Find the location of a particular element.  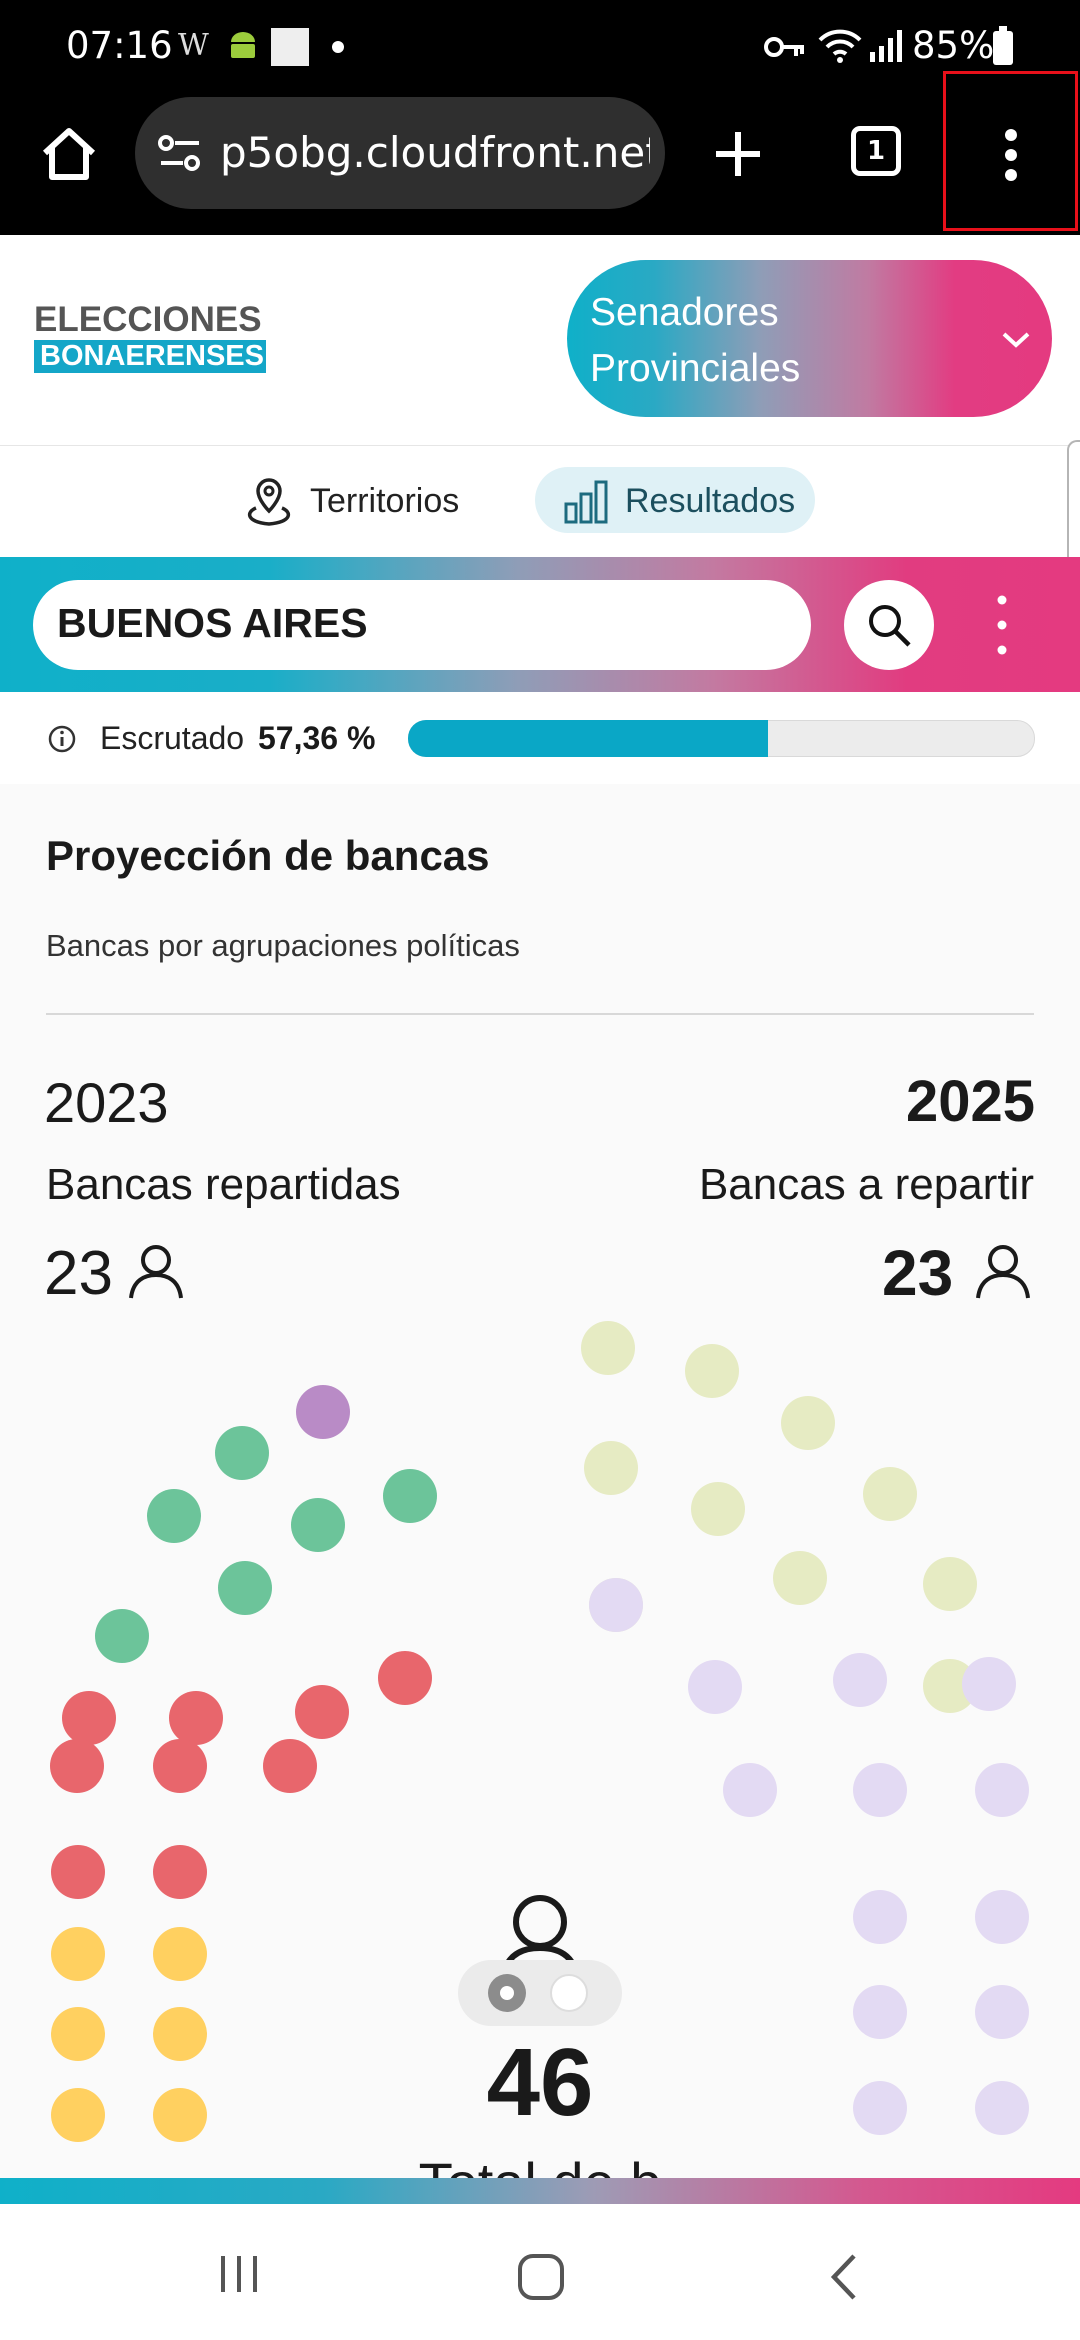

left-label: Bancas repartidas is located at coordinates (223, 1184).